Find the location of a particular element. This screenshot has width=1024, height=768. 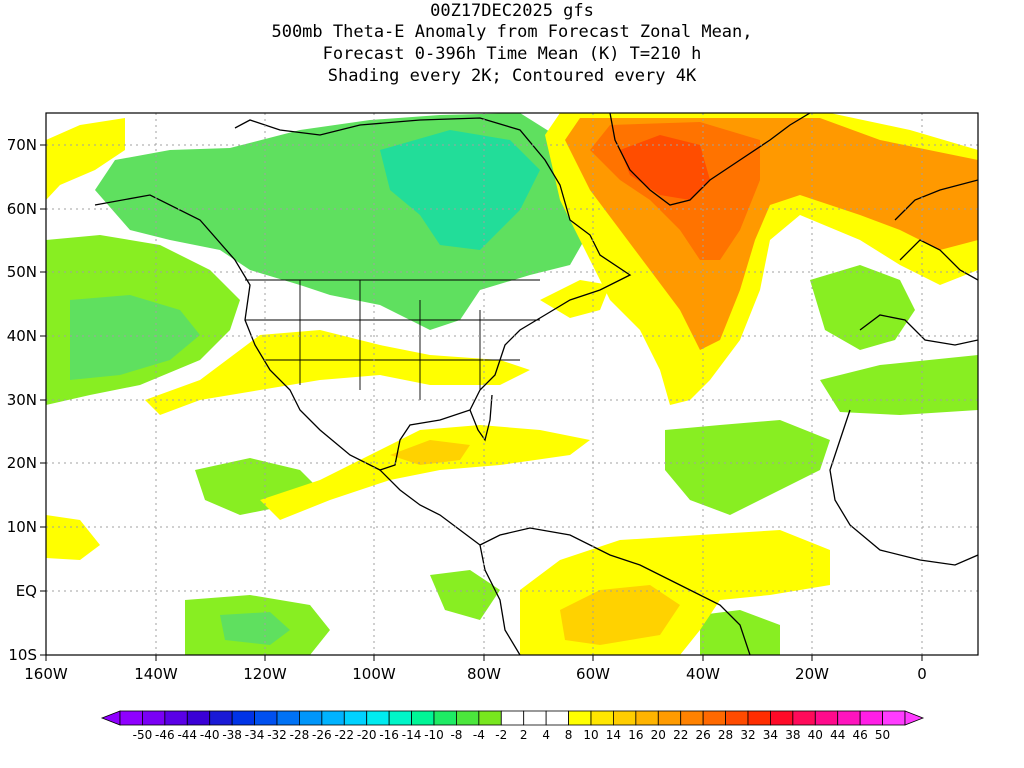

colorbar-label: -38 is located at coordinates (232, 735).